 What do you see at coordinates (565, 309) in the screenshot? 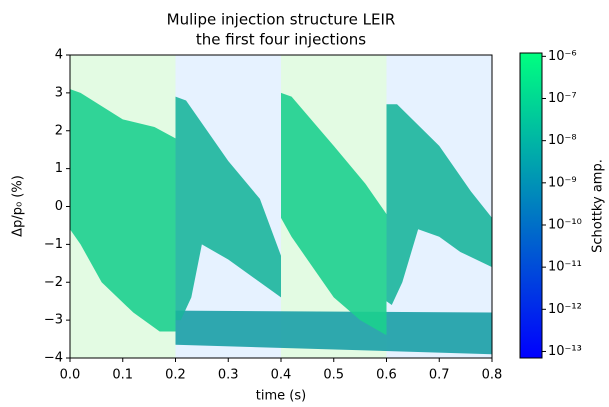
I see `colorbar-tick-label: 10⁻¹²` at bounding box center [565, 309].